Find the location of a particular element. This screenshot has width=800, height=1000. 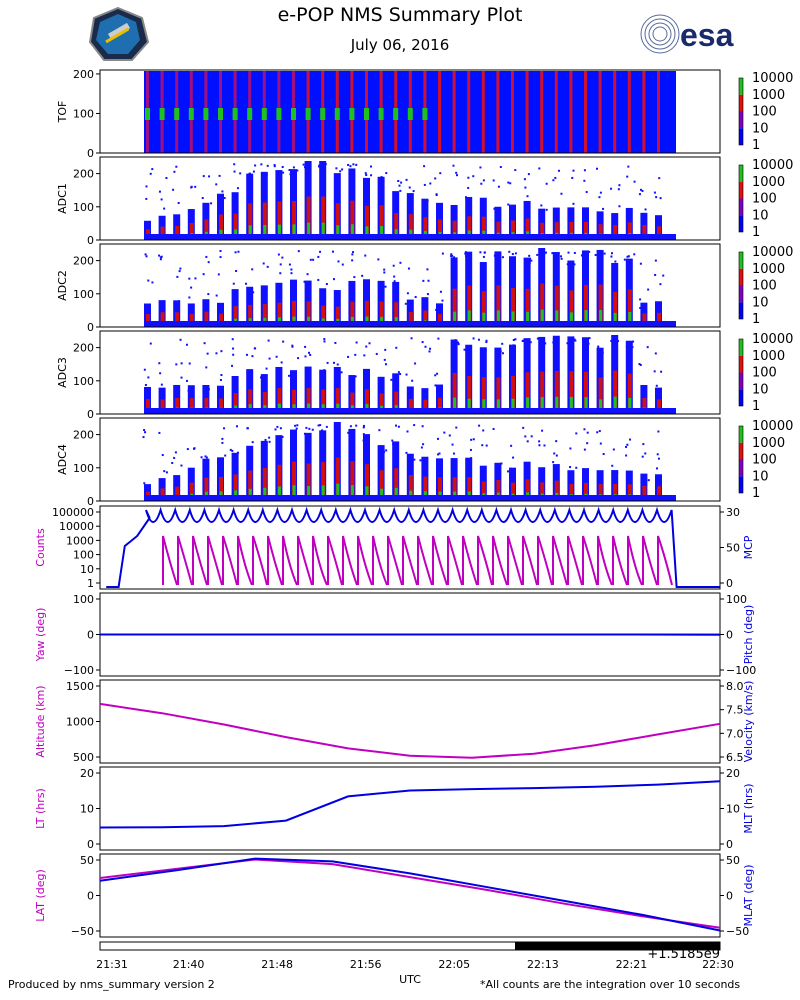

colorbar-label: 10000 is located at coordinates (772, 426).